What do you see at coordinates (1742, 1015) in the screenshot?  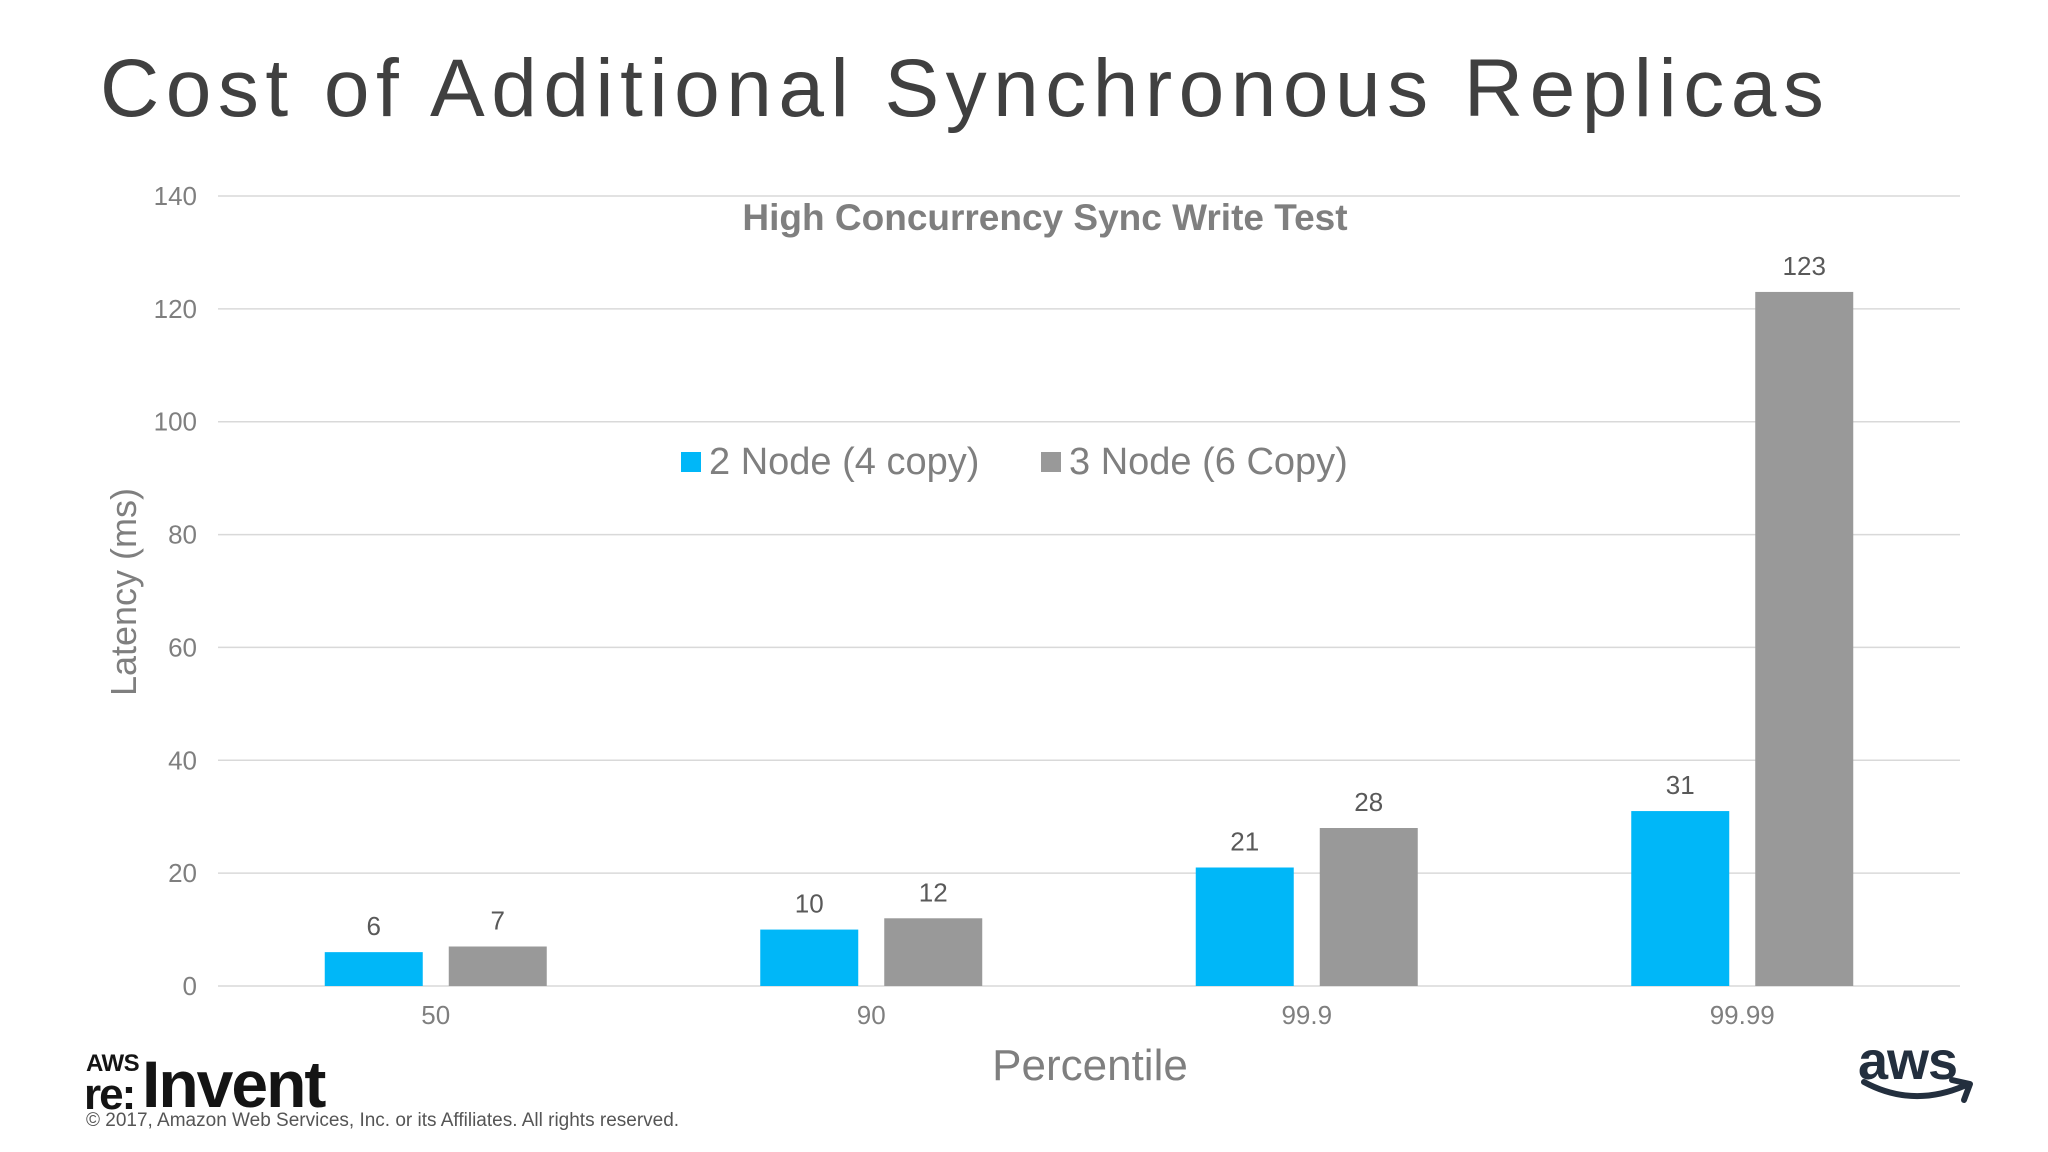 I see `x-tick-label-3: 99.99` at bounding box center [1742, 1015].